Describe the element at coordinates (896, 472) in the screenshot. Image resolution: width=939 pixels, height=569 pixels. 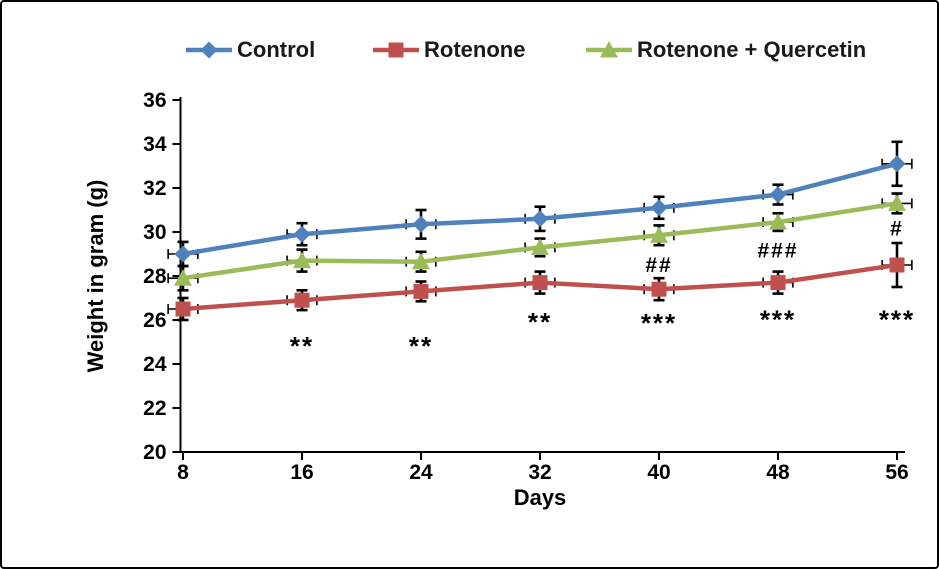
I see `x-tick-label: 56` at that location.